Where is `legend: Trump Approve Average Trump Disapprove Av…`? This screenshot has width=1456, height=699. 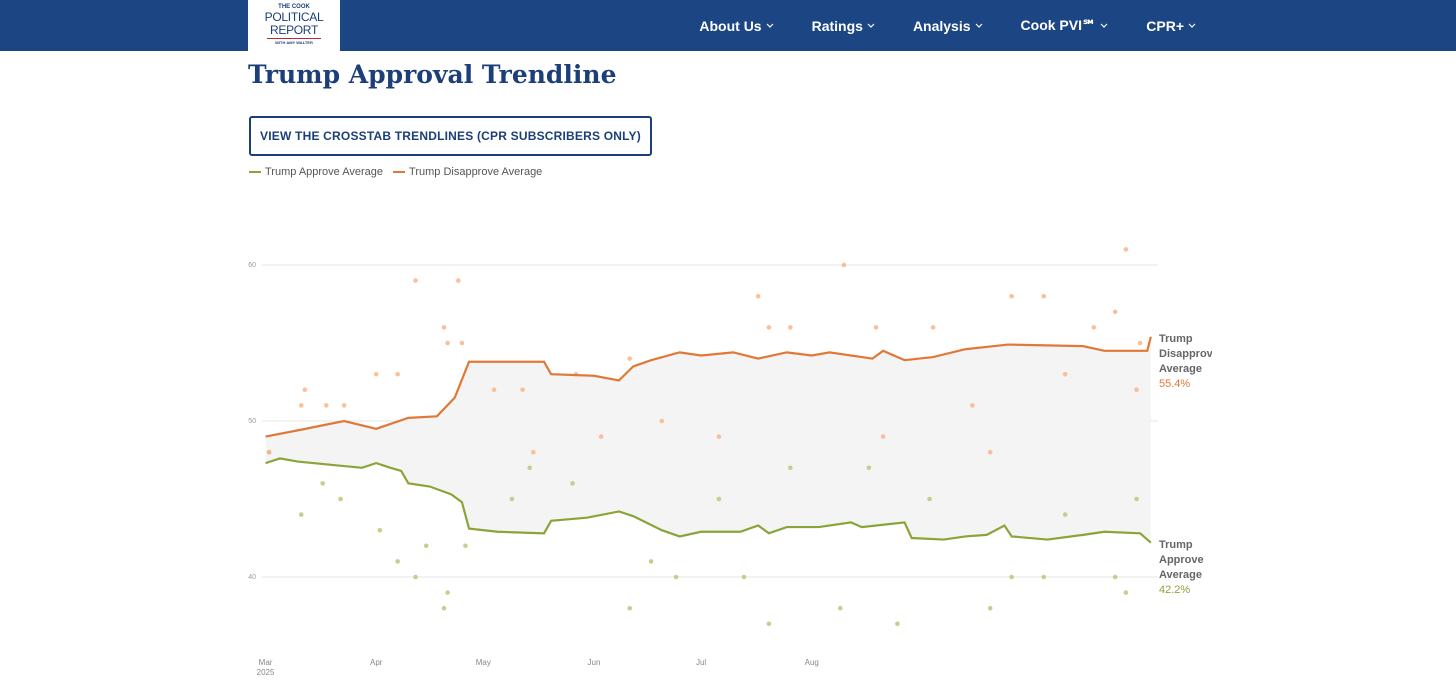
legend: Trump Approve Average Trump Disapprove Av… is located at coordinates (395, 172).